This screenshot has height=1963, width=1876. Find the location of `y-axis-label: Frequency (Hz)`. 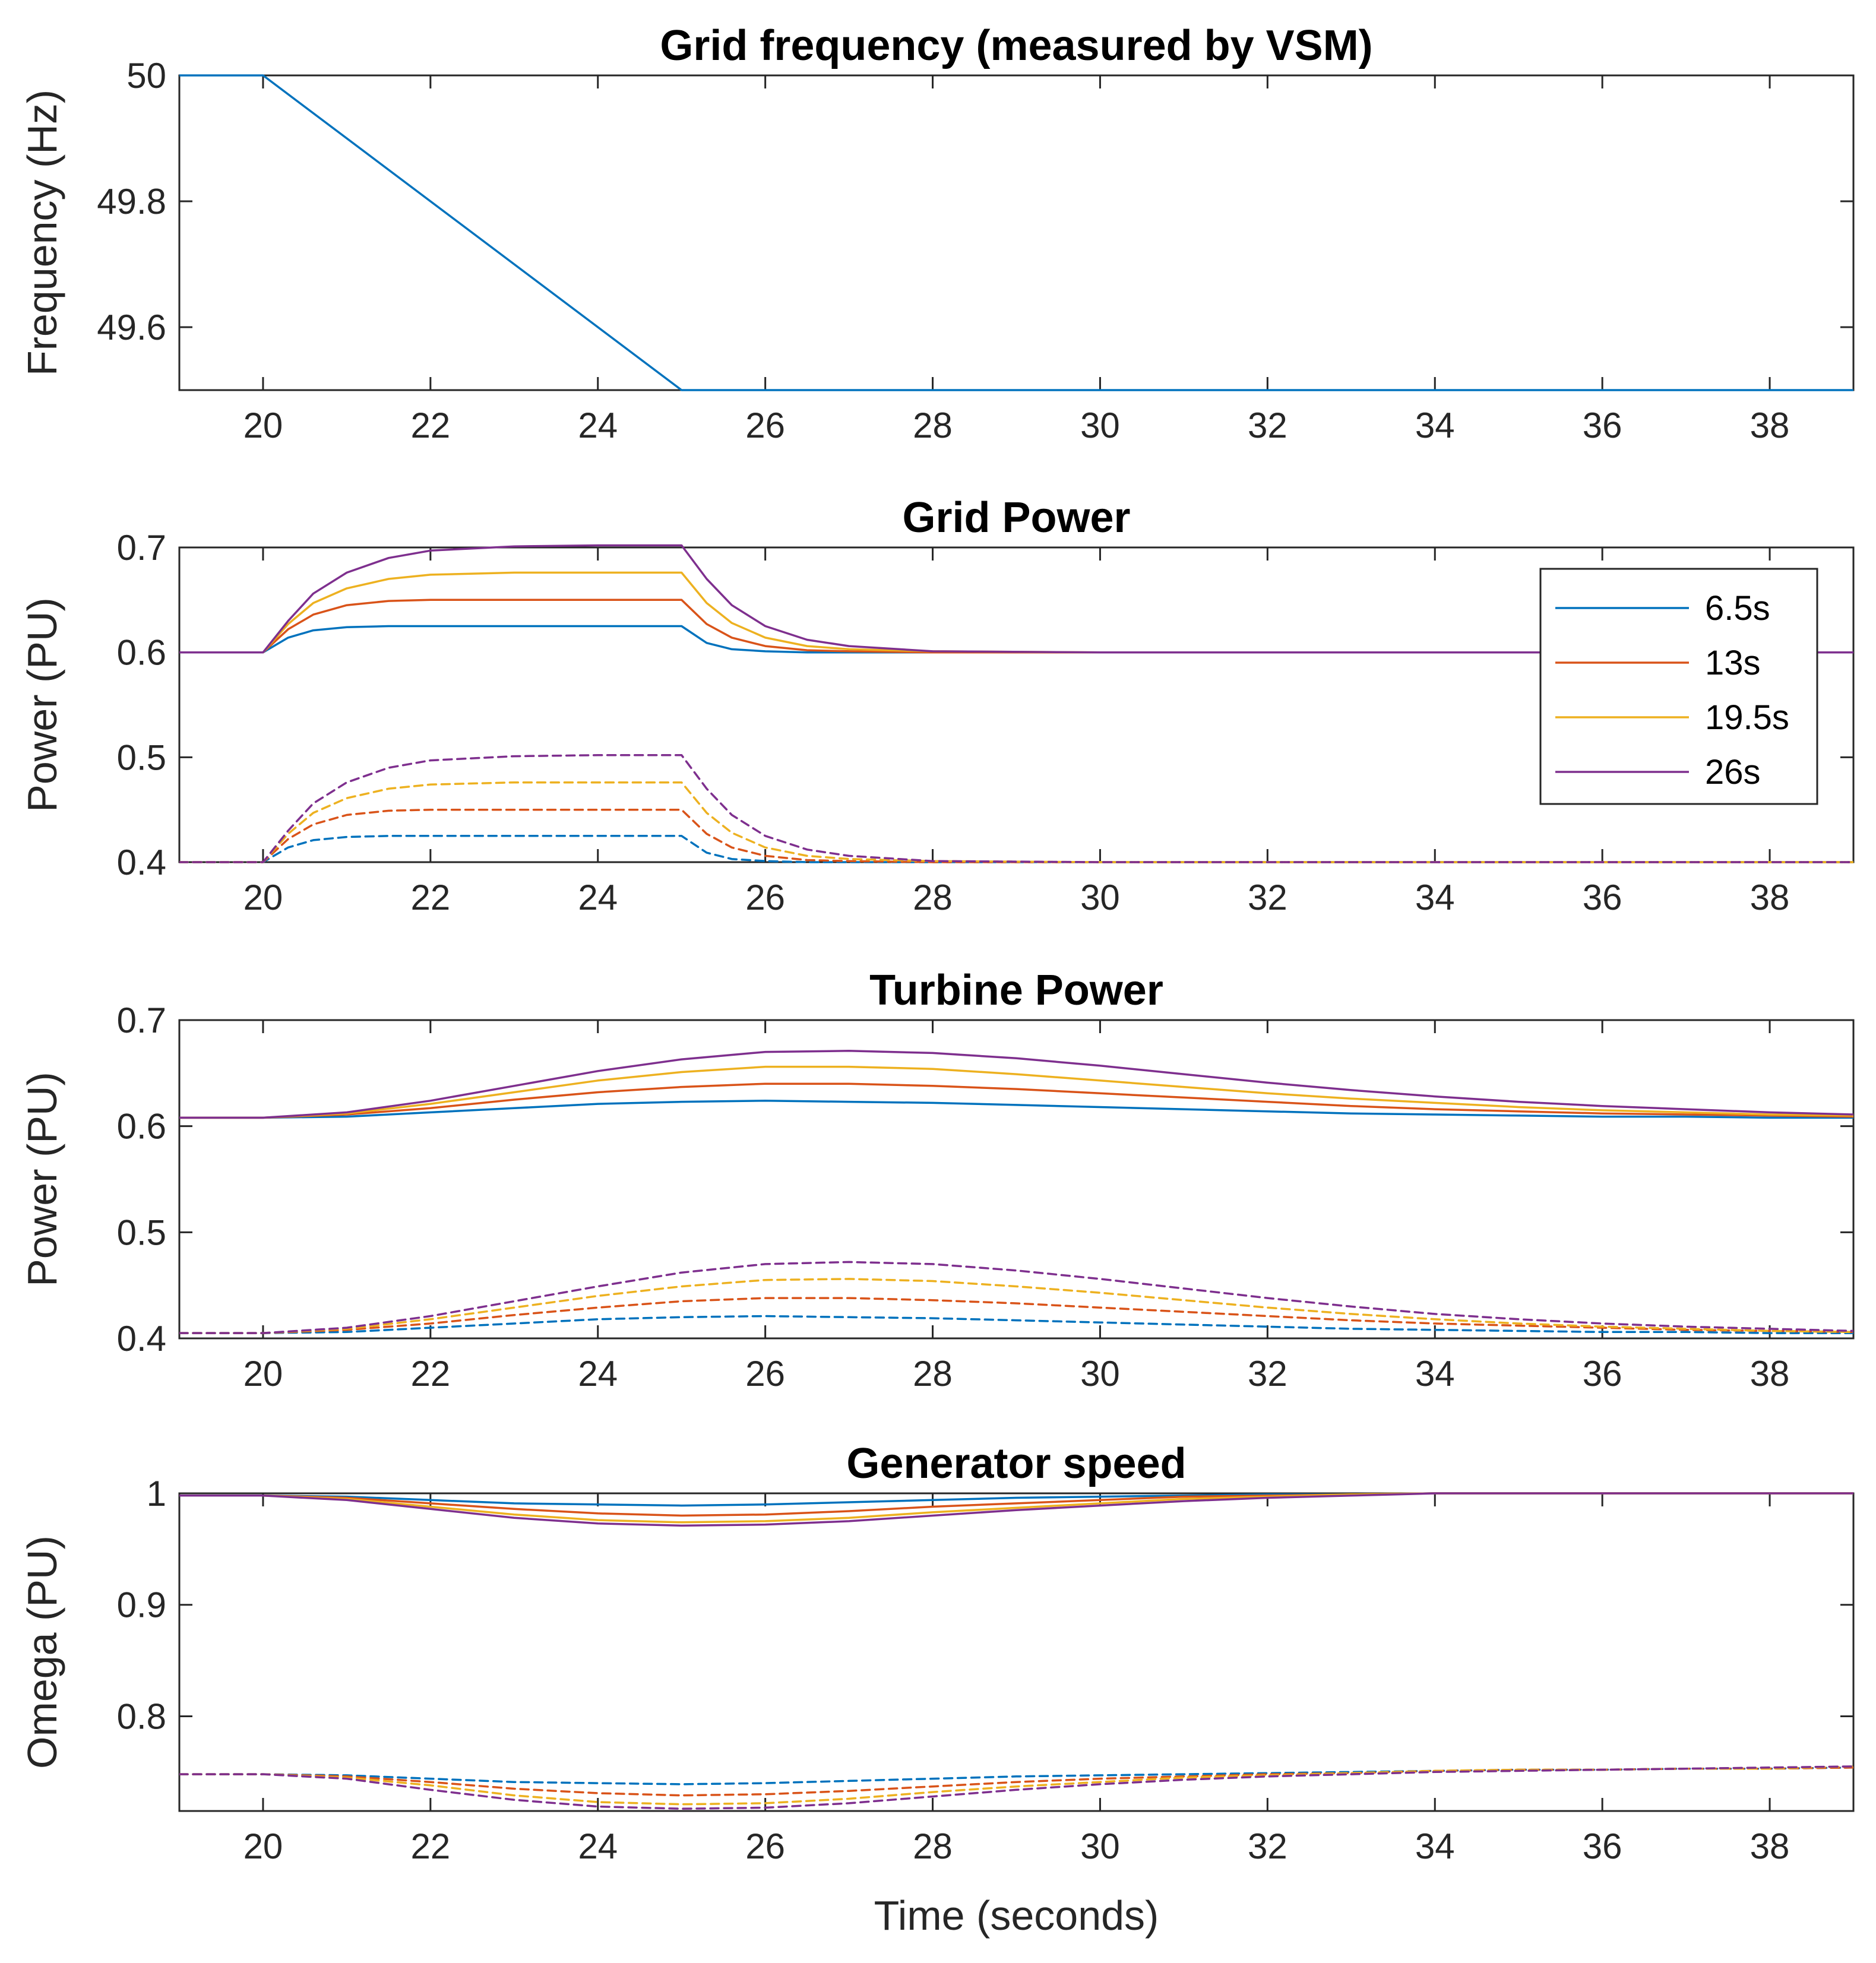

y-axis-label: Frequency (Hz) is located at coordinates (42, 233).